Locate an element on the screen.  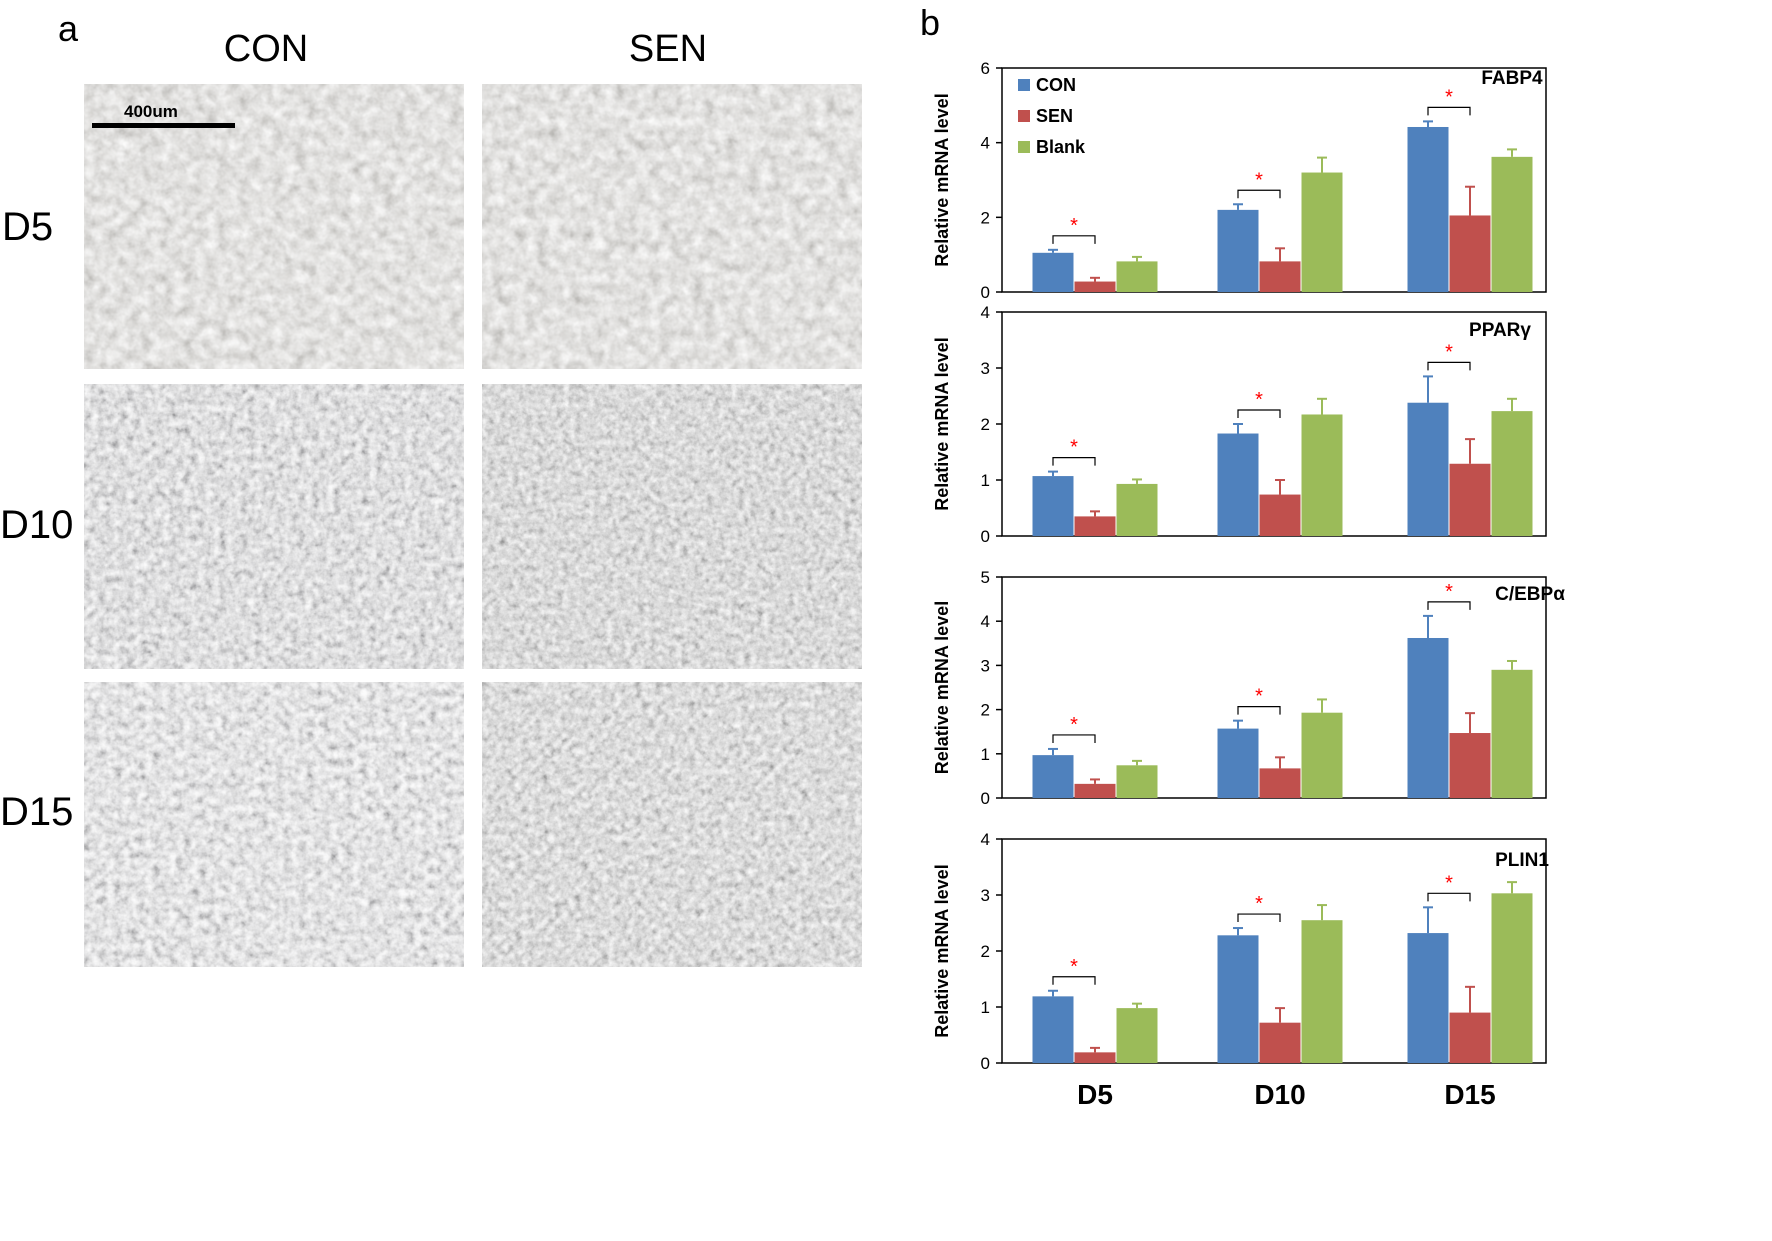
legend-label-con: CON is located at coordinates (1056, 85).